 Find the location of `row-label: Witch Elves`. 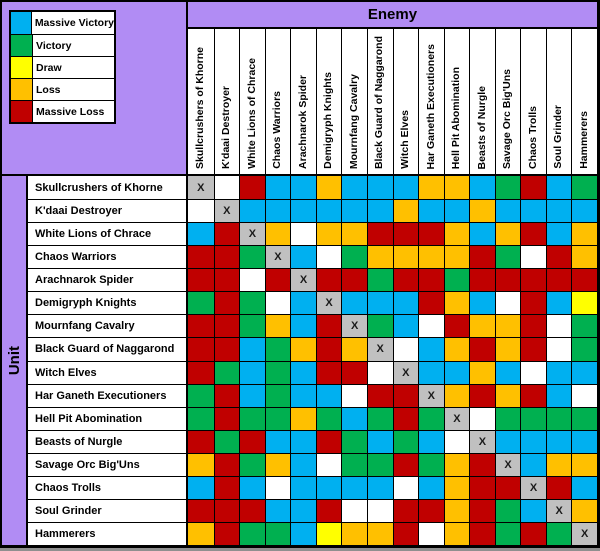

row-label: Witch Elves is located at coordinates (108, 372).